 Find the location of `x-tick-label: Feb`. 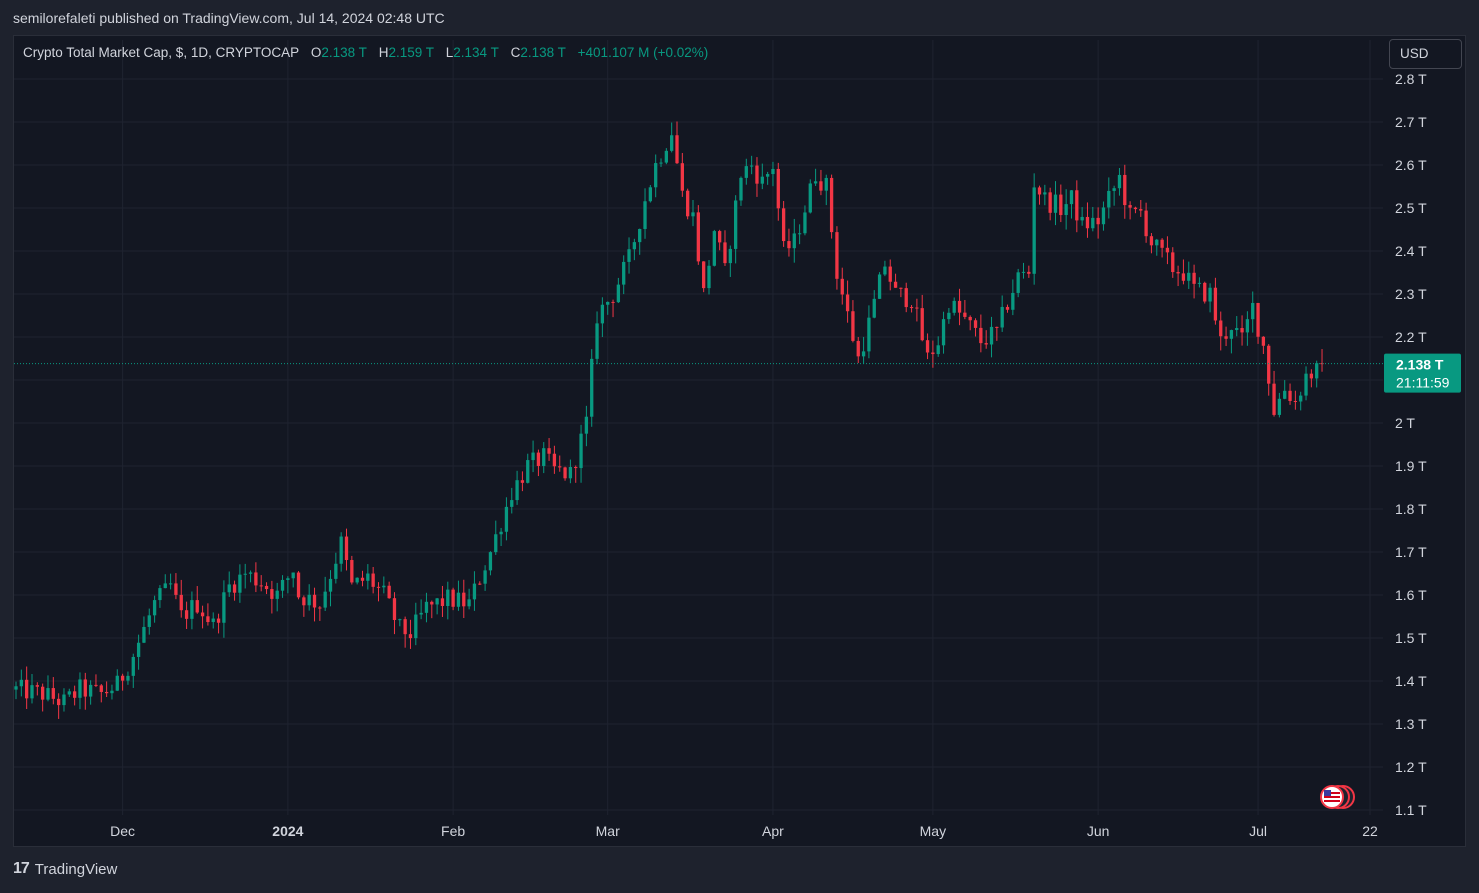

x-tick-label: Feb is located at coordinates (453, 831).